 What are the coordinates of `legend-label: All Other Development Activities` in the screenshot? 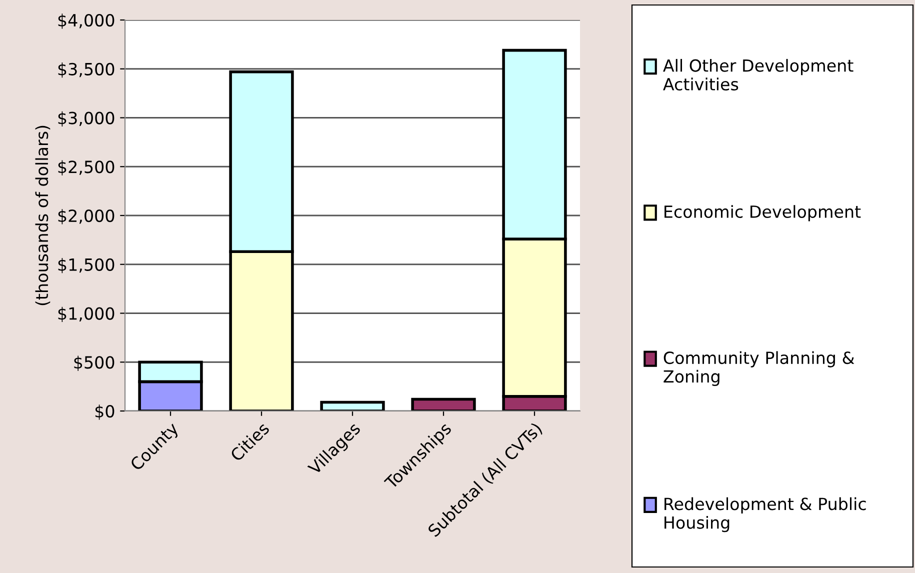 It's located at (758, 74).